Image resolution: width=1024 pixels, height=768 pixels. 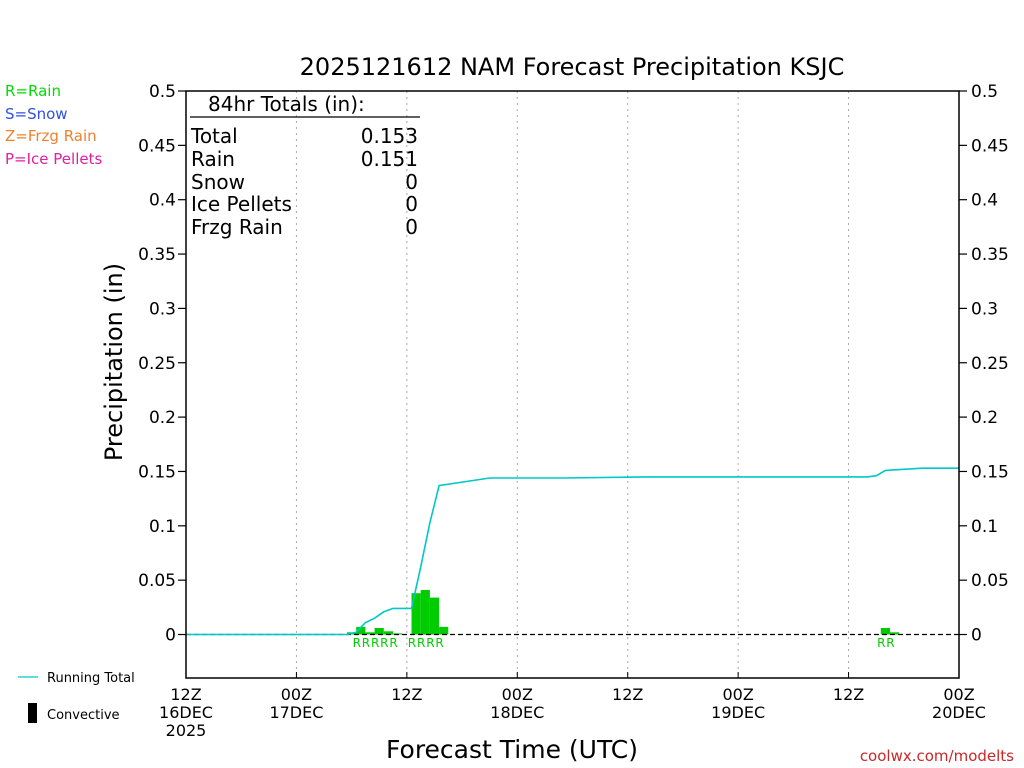 I want to click on y-tick-label-left: 0, so click(x=170, y=636).